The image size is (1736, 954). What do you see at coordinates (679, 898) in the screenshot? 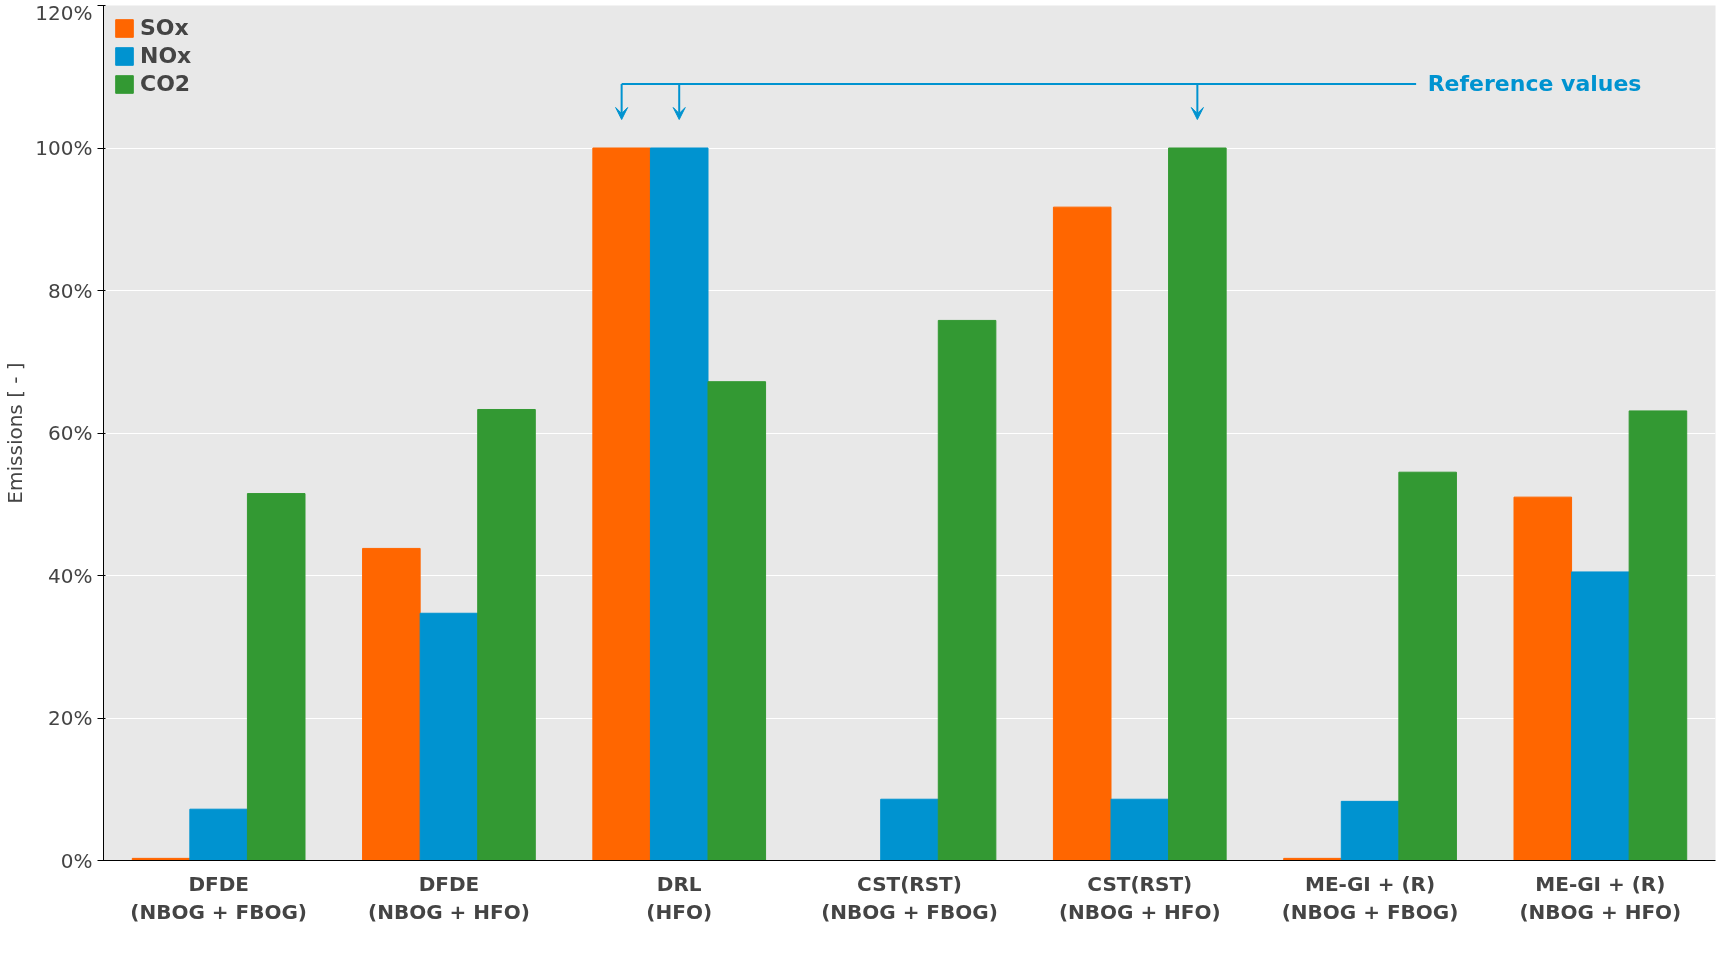
I see `x-tick-label: DRL (HFO)` at bounding box center [679, 898].